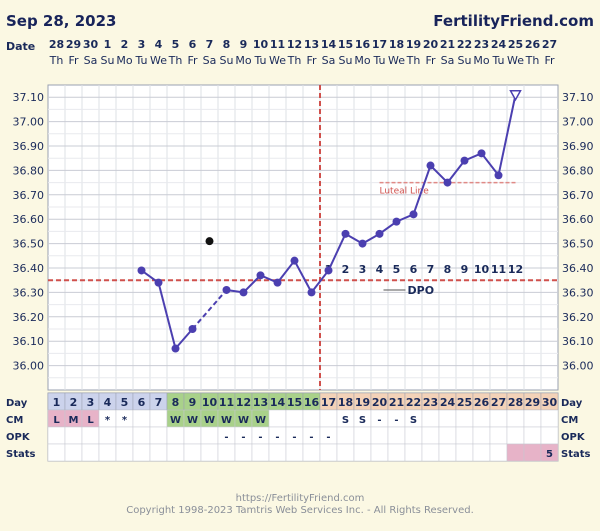 This screenshot has height=531, width=600. Describe the element at coordinates (193, 402) in the screenshot. I see `cycle-day: 9` at that location.